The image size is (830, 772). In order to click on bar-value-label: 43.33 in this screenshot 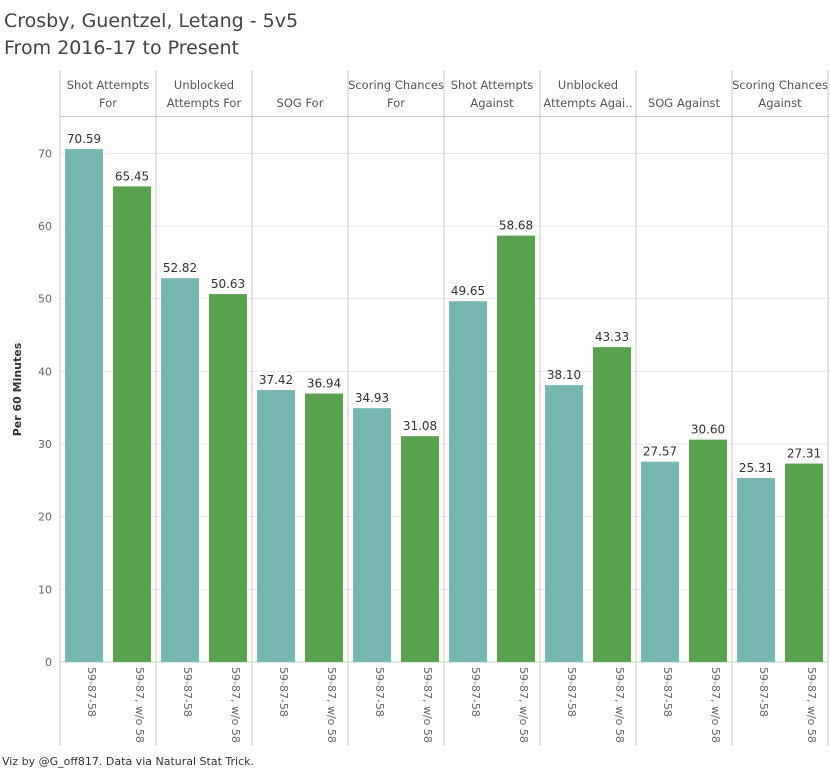, I will do `click(612, 337)`.